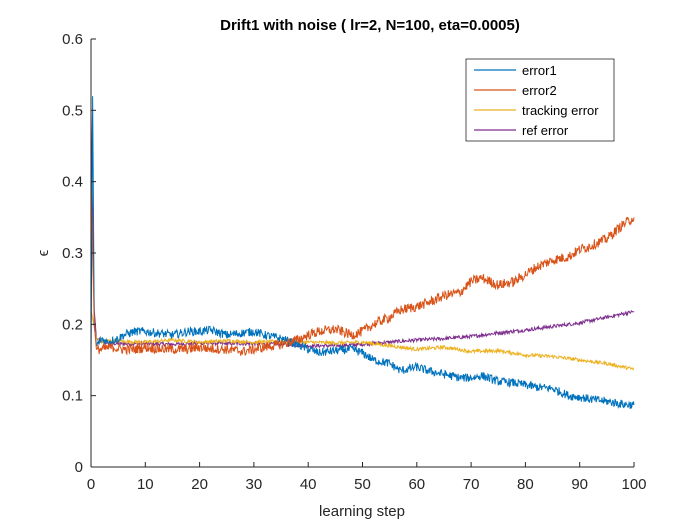 Image resolution: width=700 pixels, height=525 pixels. Describe the element at coordinates (72, 396) in the screenshot. I see `y-tick-label: 0.1` at that location.